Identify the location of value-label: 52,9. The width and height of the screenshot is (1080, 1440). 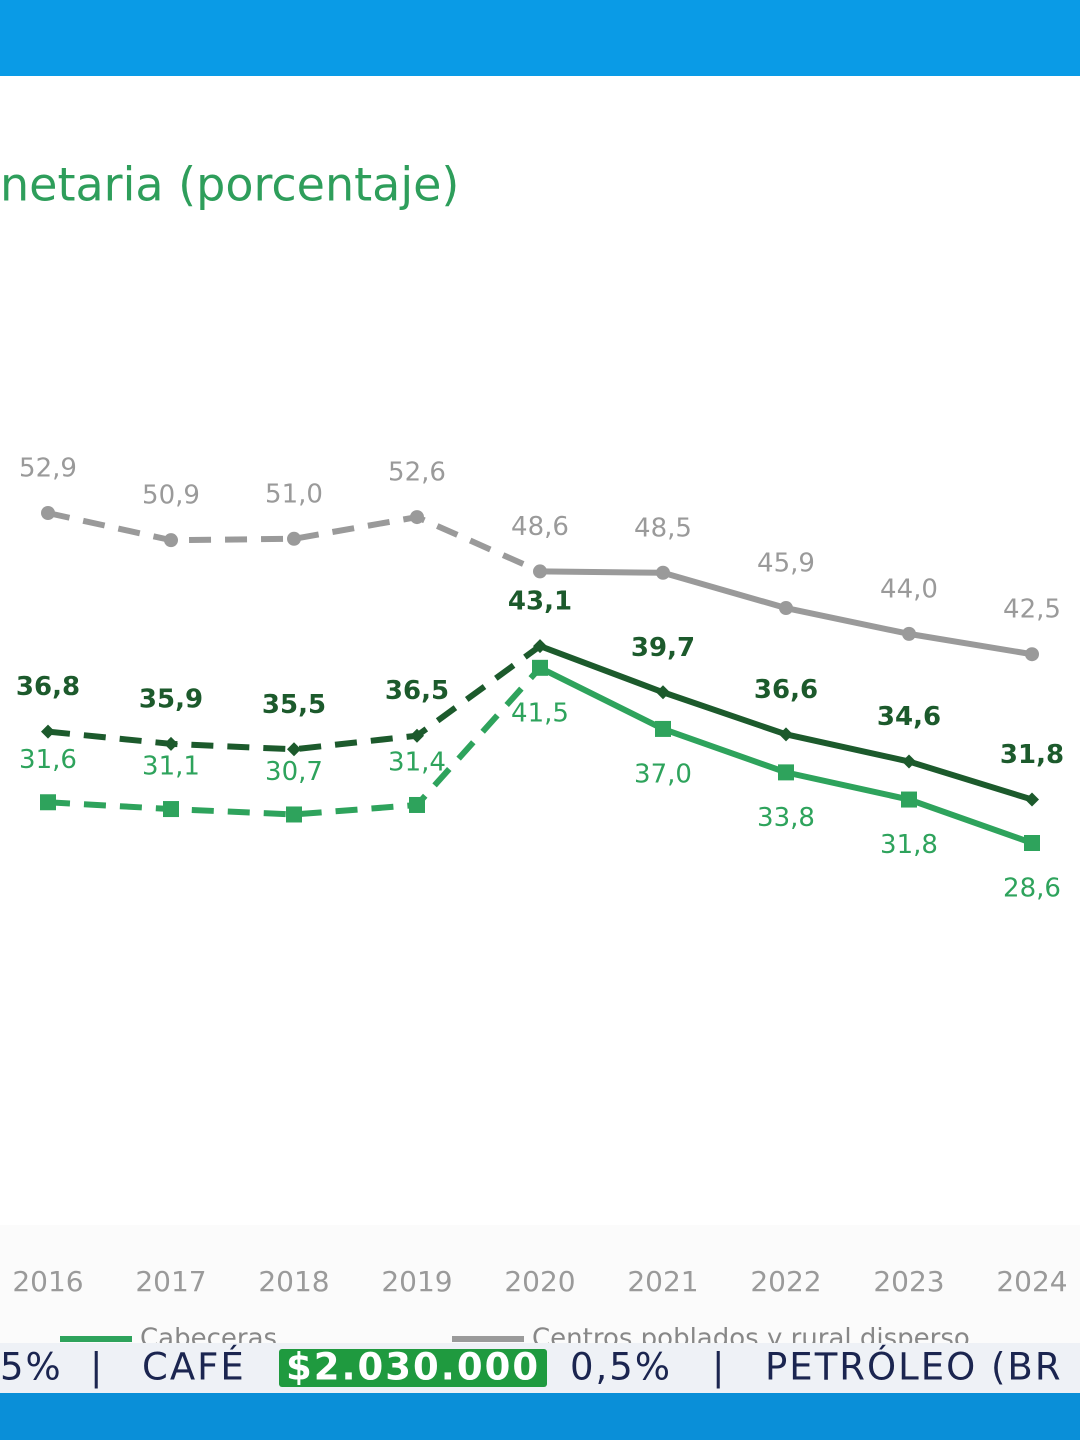
(48, 469).